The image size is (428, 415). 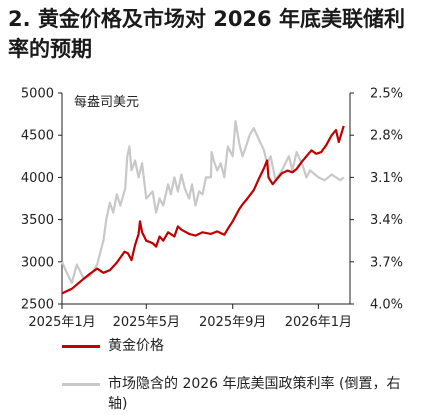 I want to click on chart-title: 2. 黄金价格及市场对 2026 年底美联储利率的预期, so click(x=206, y=34).